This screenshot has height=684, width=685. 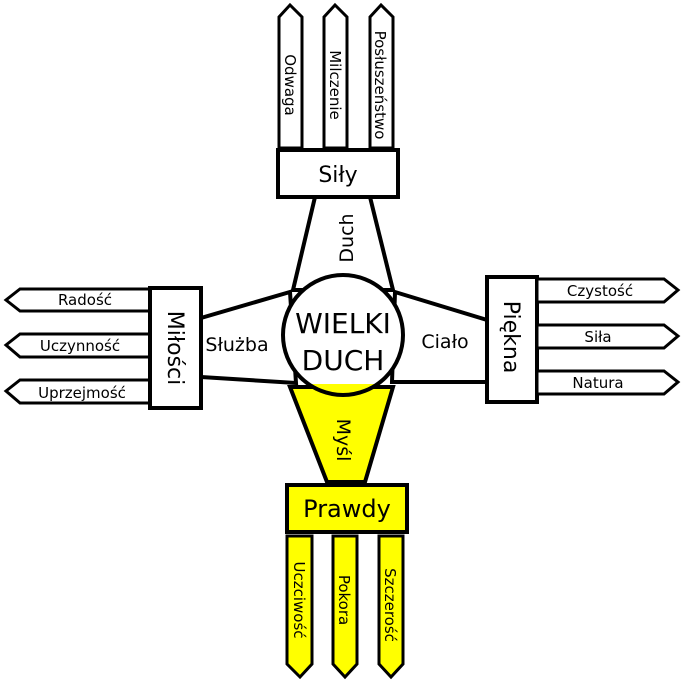 What do you see at coordinates (597, 383) in the screenshot?
I see `pillar-label-right-3: Natura` at bounding box center [597, 383].